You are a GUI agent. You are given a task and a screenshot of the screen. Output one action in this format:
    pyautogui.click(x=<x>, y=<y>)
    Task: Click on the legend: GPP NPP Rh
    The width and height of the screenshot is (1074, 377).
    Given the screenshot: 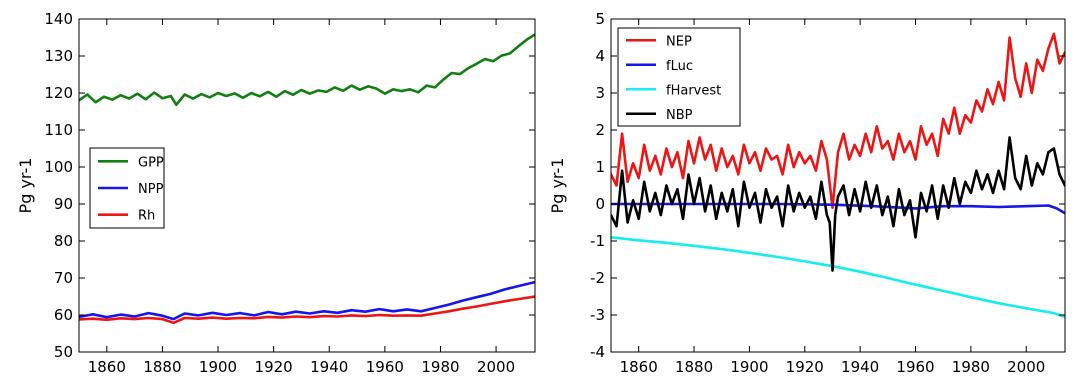 What is the action you would take?
    pyautogui.click(x=127, y=188)
    